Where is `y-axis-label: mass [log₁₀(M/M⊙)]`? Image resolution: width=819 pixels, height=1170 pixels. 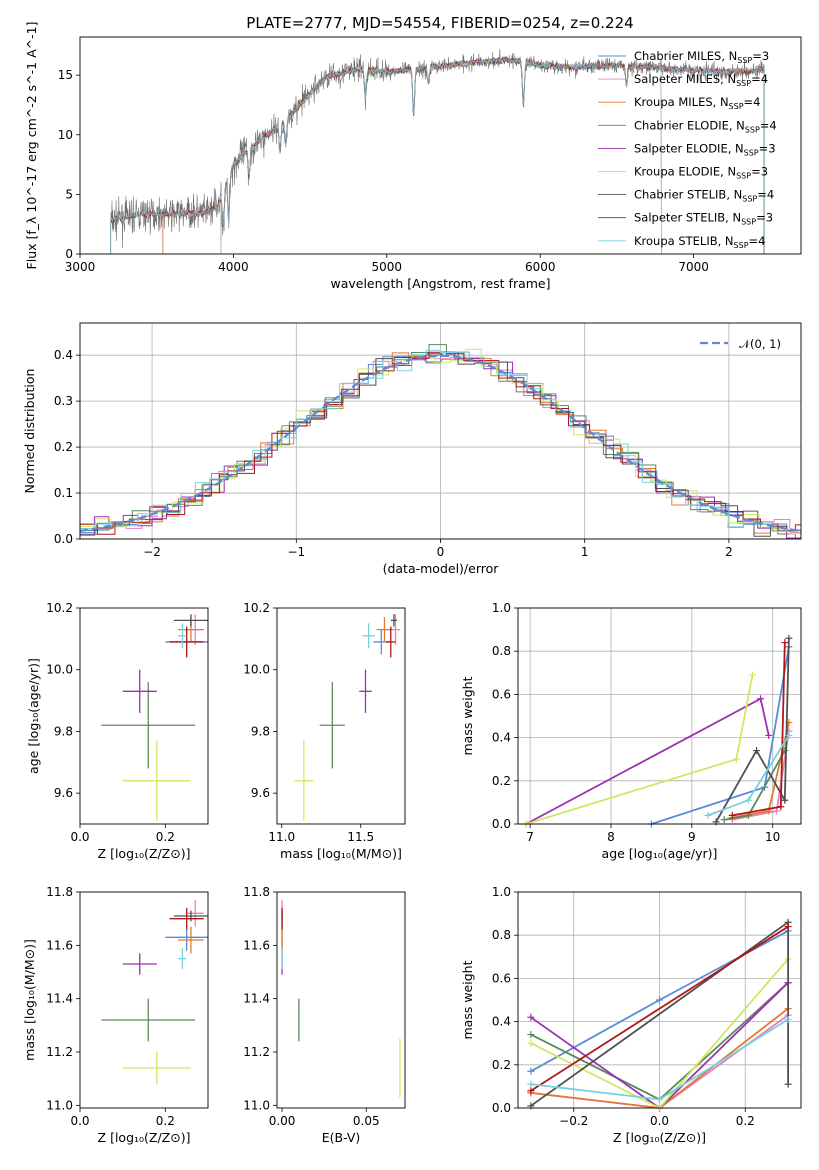
y-axis-label: mass [log₁₀(M/M⊙)] is located at coordinates (29, 1000).